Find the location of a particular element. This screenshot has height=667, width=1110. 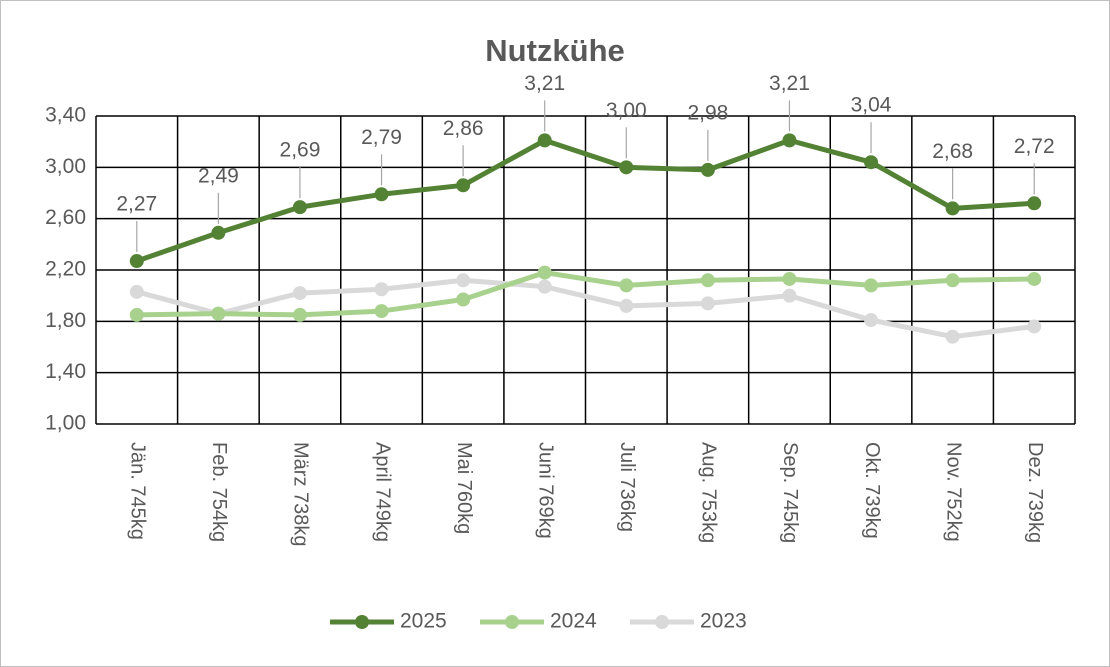

x-tick-label: Nov. 752kg is located at coordinates (953, 492).